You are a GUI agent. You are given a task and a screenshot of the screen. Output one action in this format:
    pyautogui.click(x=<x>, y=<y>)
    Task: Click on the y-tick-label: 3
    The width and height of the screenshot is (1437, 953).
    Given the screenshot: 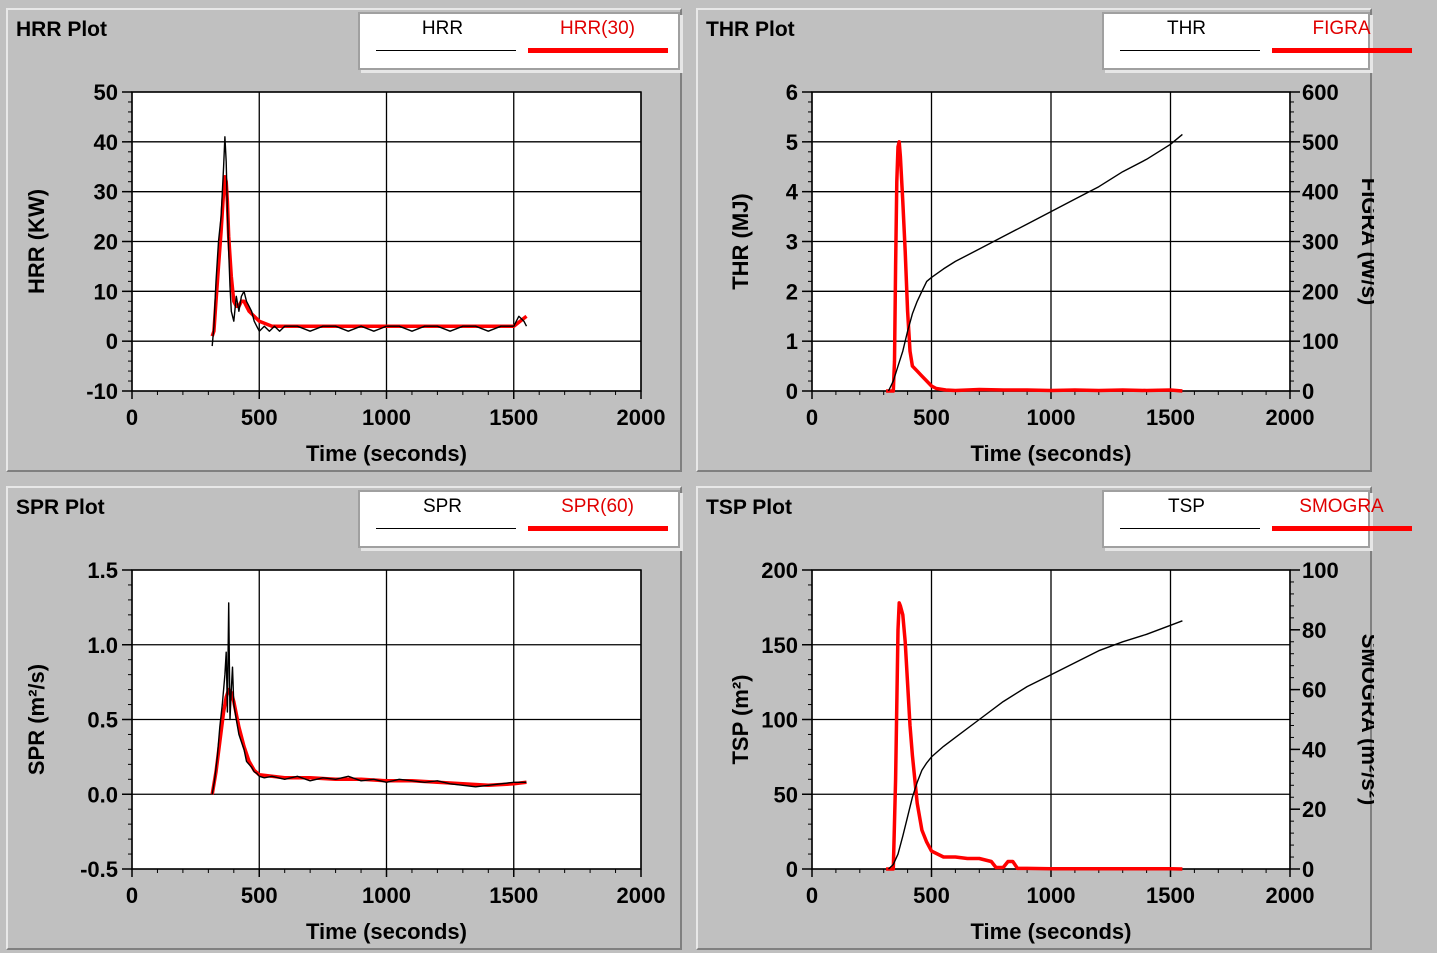 What is the action you would take?
    pyautogui.click(x=792, y=242)
    